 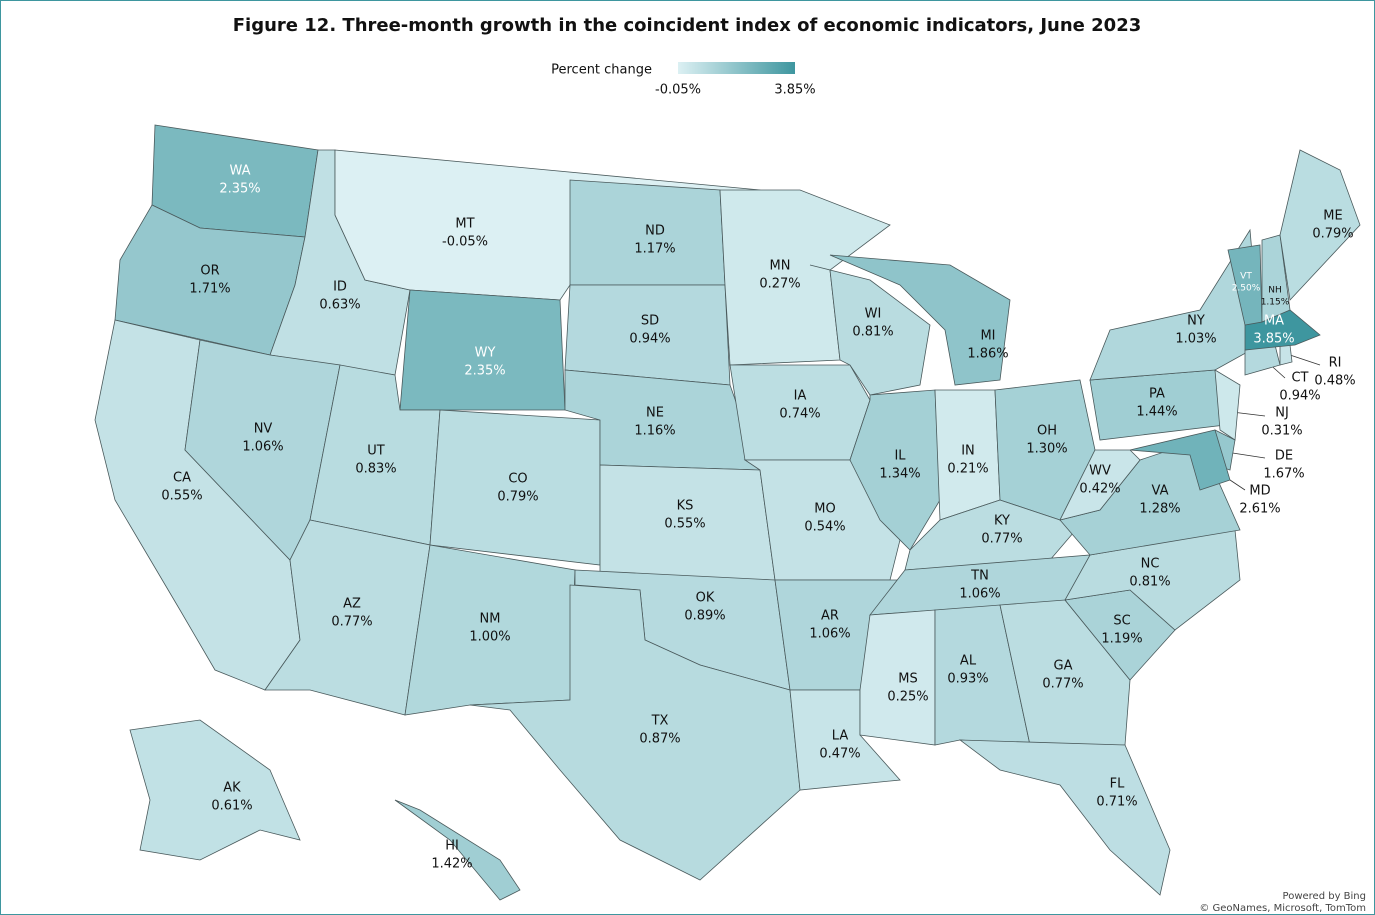 What do you see at coordinates (839, 754) in the screenshot?
I see `state-value-label: 0.47%` at bounding box center [839, 754].